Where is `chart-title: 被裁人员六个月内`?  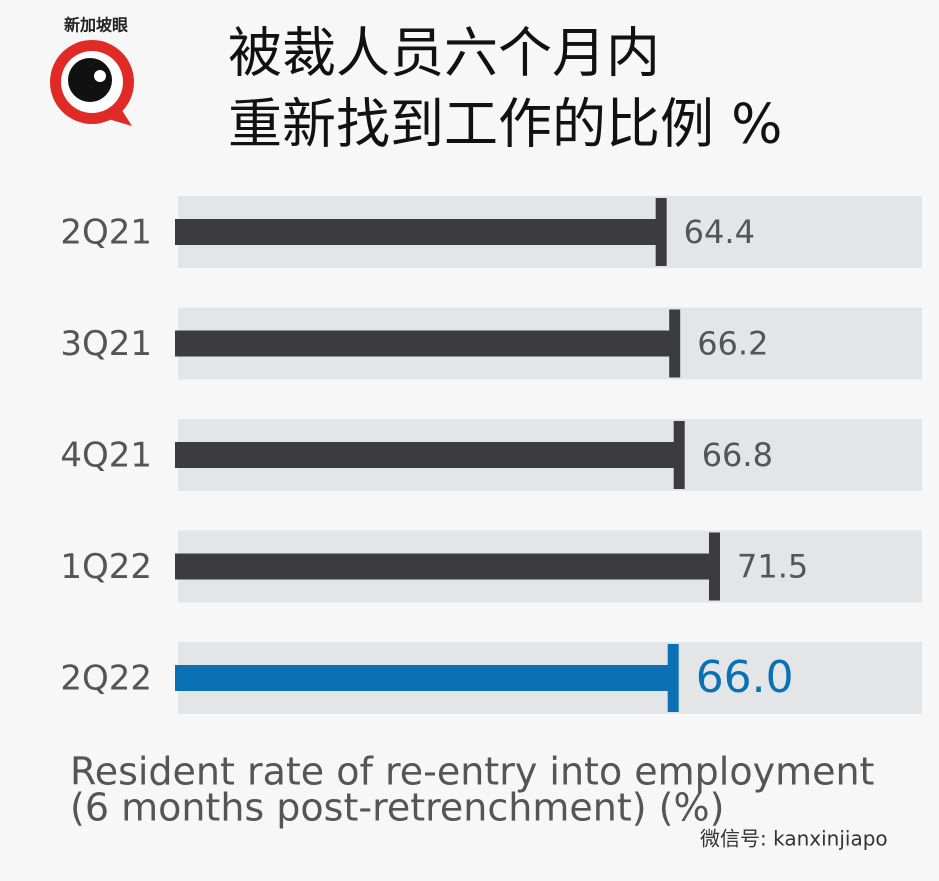
chart-title: 被裁人员六个月内 is located at coordinates (444, 53).